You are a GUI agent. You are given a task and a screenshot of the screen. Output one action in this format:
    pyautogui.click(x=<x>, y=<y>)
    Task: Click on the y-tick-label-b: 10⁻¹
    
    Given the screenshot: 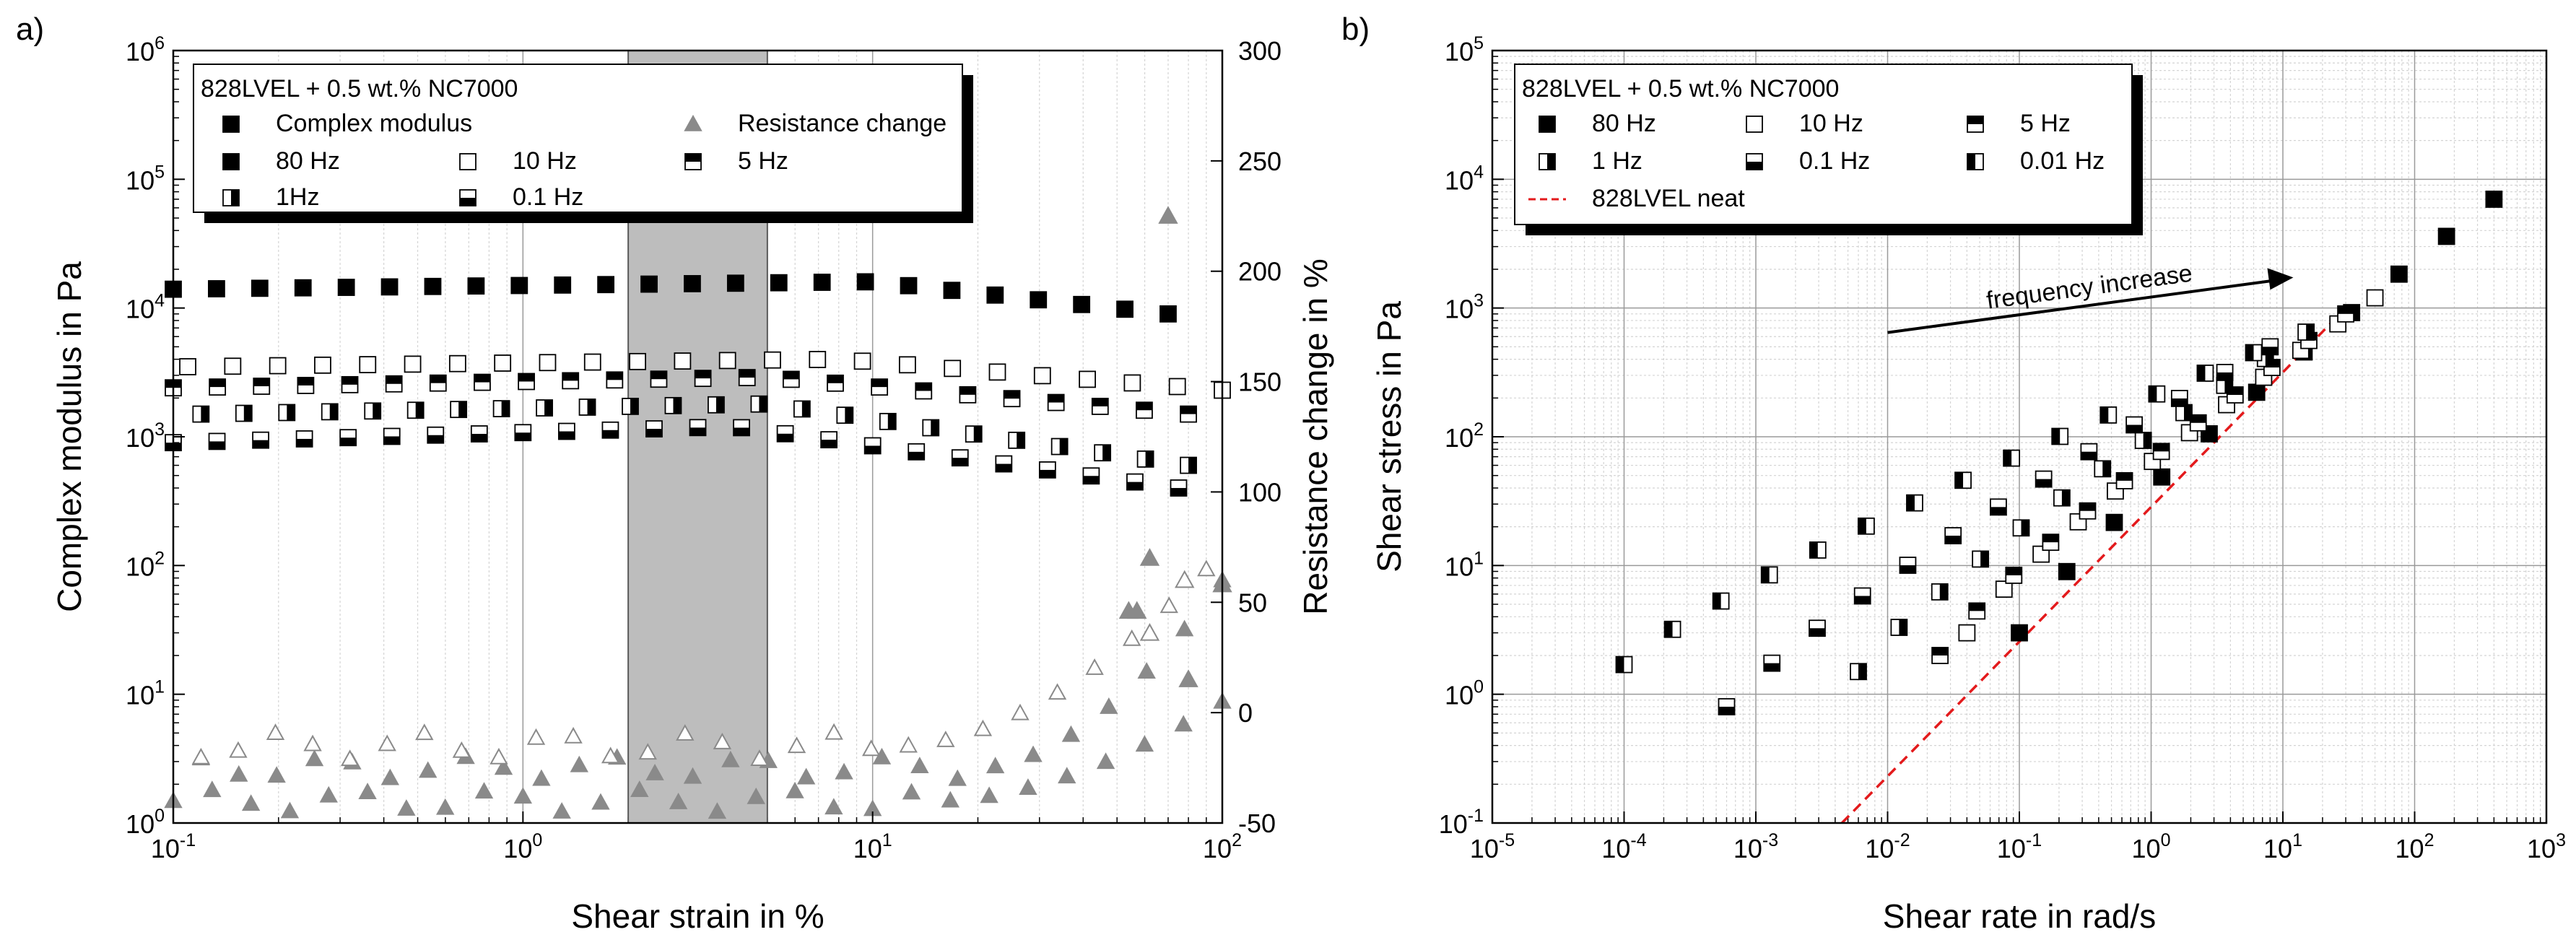 What is the action you would take?
    pyautogui.click(x=1461, y=822)
    